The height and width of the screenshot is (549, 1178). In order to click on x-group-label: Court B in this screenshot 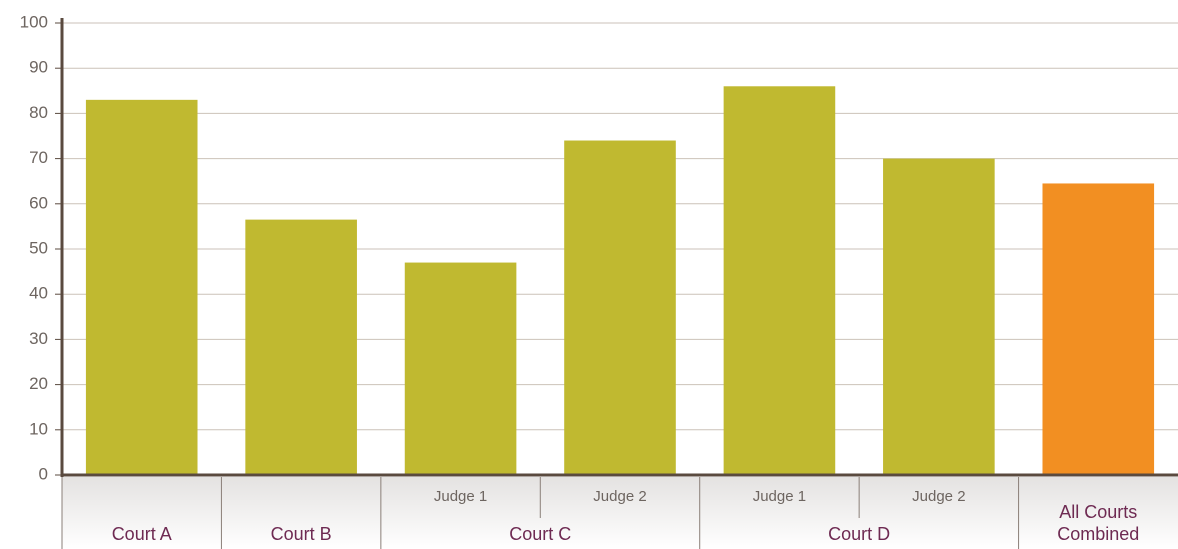, I will do `click(301, 534)`.